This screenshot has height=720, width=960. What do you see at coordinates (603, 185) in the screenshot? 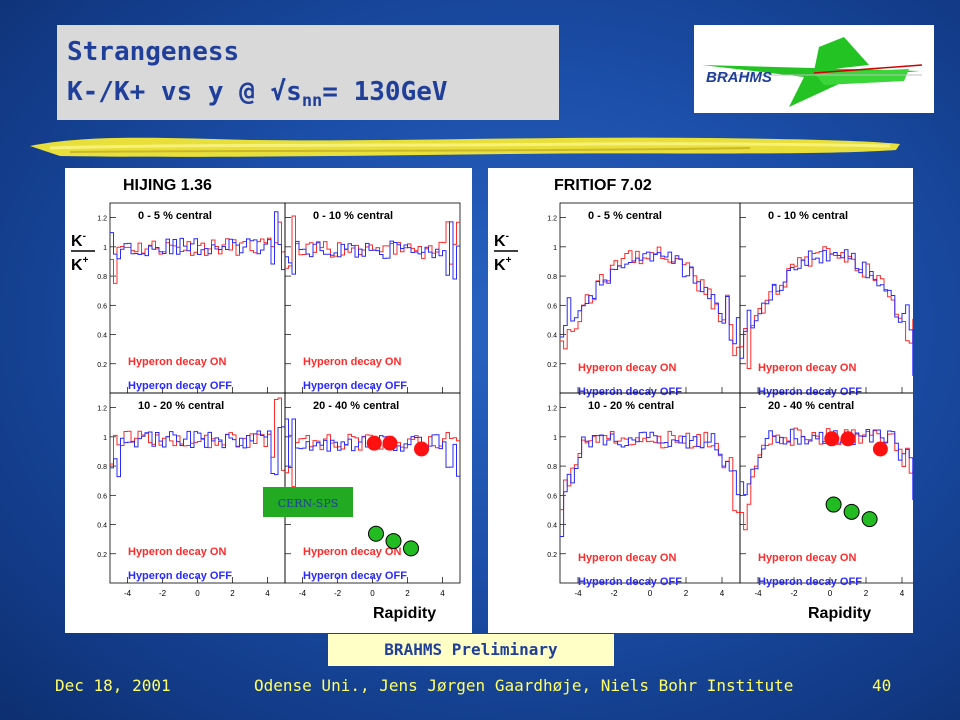
I see `chart-title: FRITIOF 7.02` at bounding box center [603, 185].